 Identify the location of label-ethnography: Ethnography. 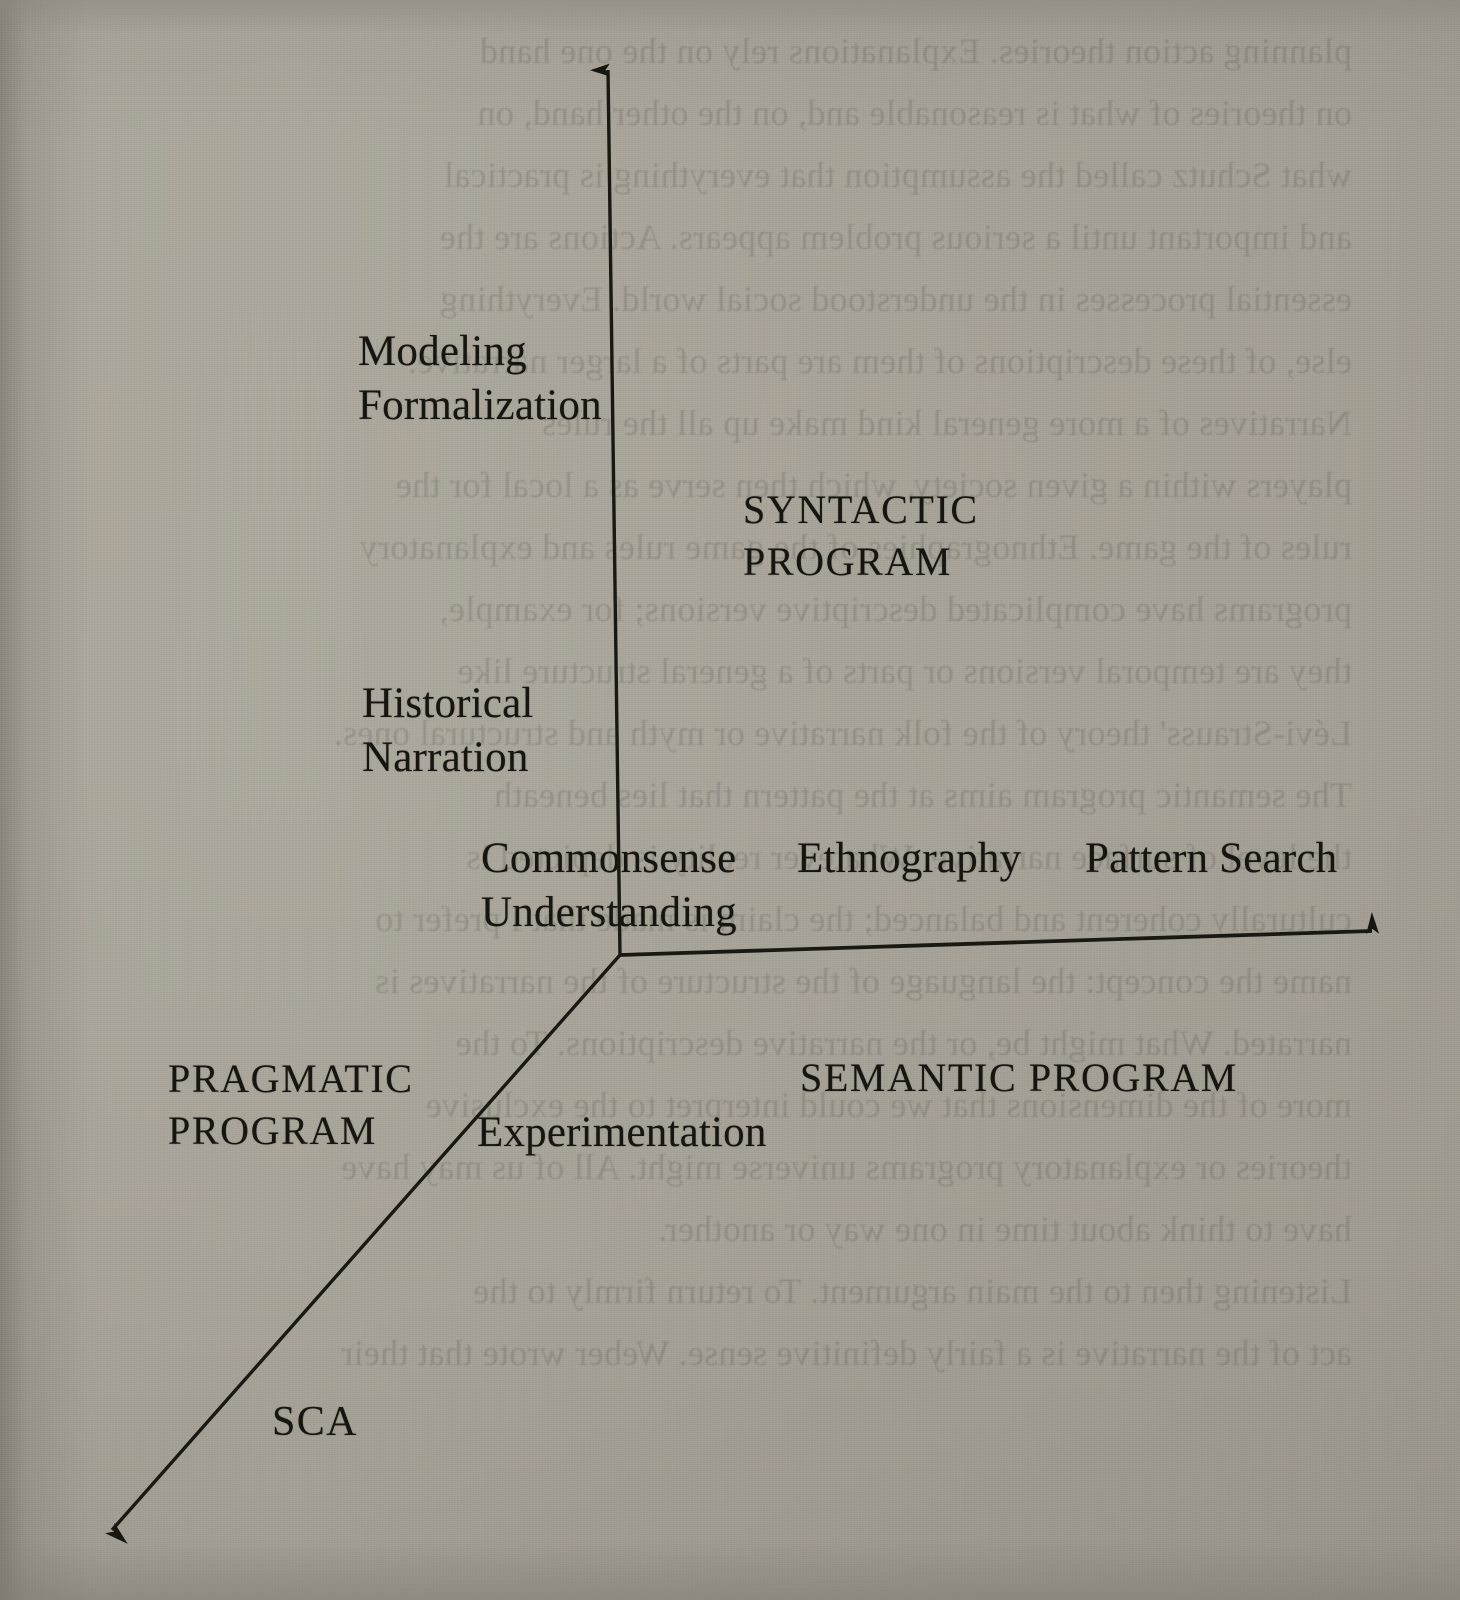
(909, 858).